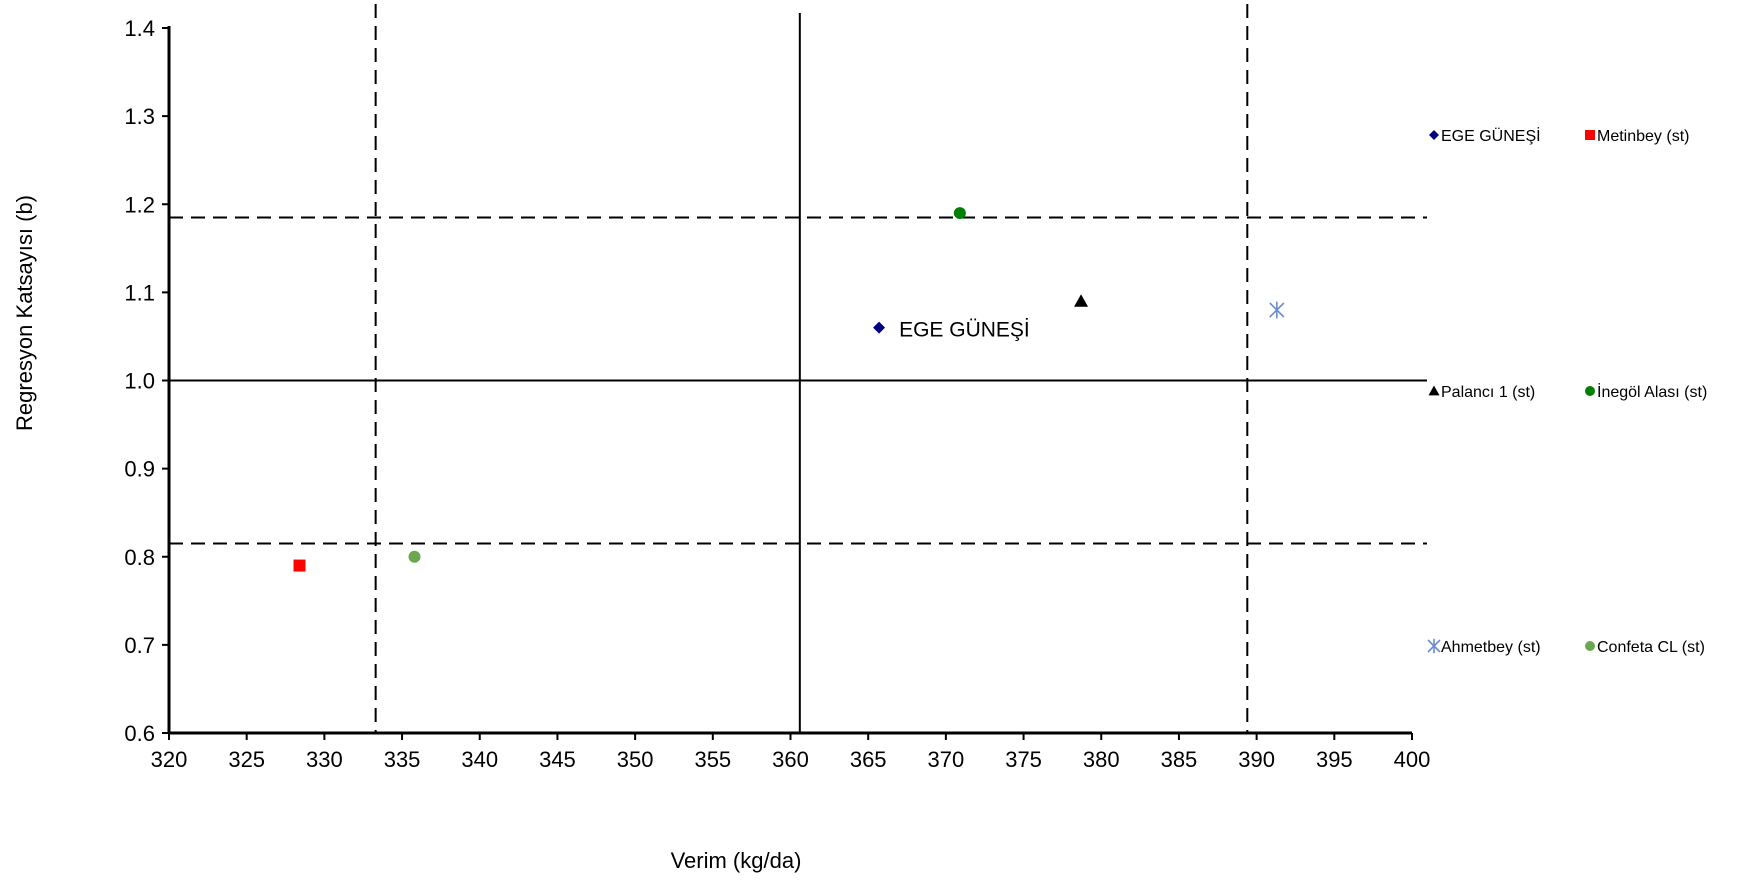 The image size is (1743, 881). What do you see at coordinates (1023, 759) in the screenshot?
I see `x-tick-label: 375` at bounding box center [1023, 759].